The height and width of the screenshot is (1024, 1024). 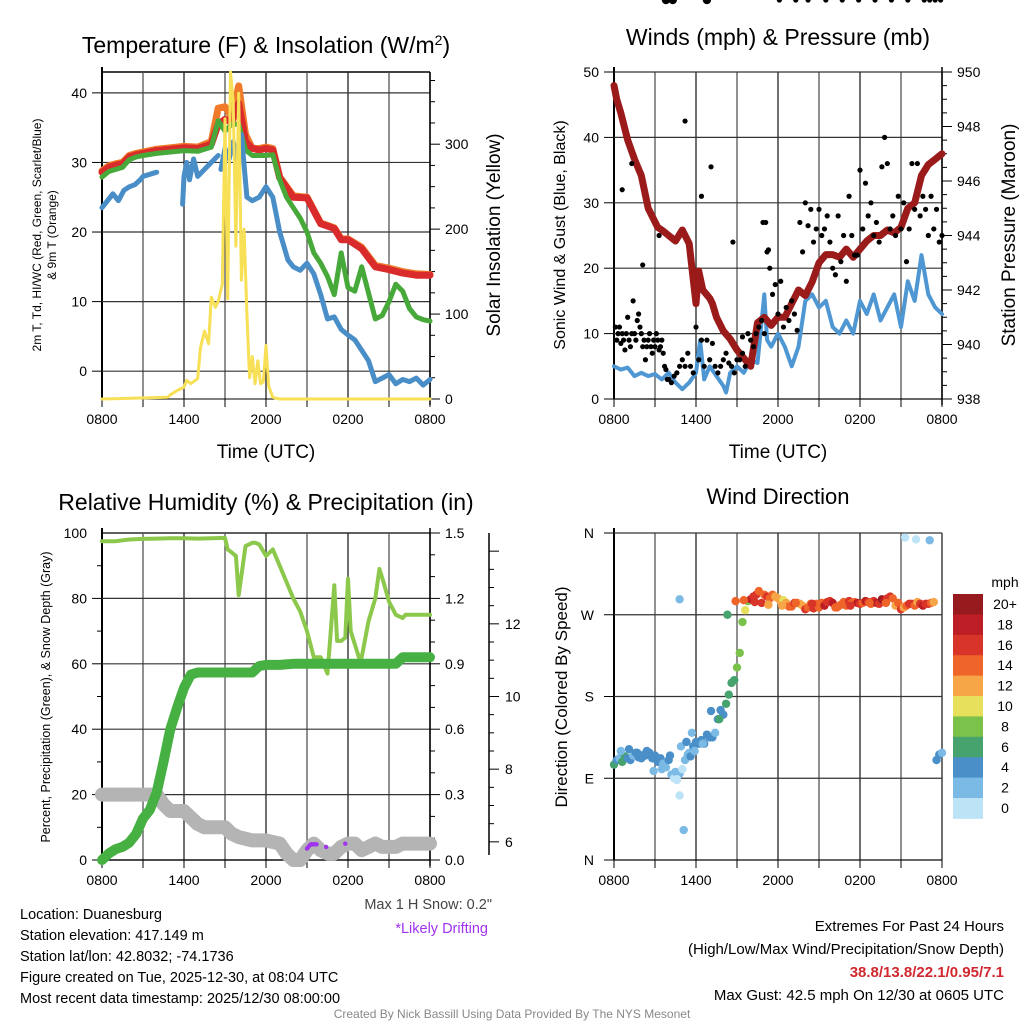 What do you see at coordinates (1005, 706) in the screenshot?
I see `colorbar-label: 10` at bounding box center [1005, 706].